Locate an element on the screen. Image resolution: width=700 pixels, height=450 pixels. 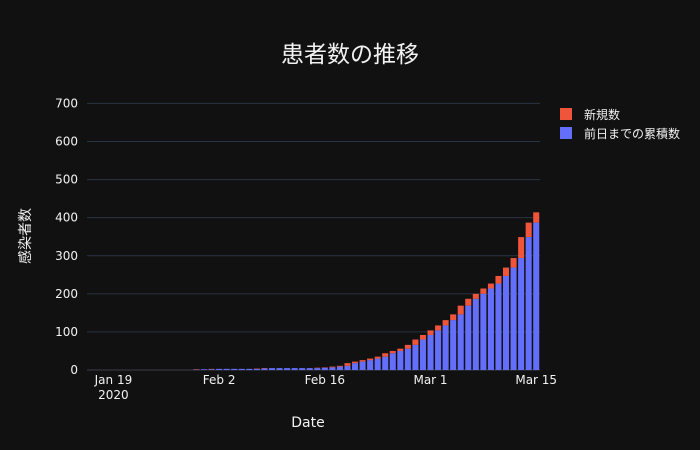
legend-label-cumulative: 前日までの累積数 is located at coordinates (632, 133).